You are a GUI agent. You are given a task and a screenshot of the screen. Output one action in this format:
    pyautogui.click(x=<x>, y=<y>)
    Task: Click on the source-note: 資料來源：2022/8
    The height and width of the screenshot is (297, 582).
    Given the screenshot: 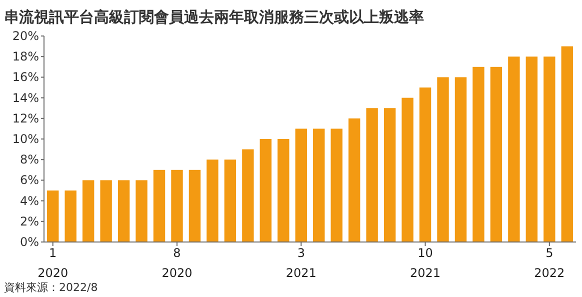 What is the action you would take?
    pyautogui.click(x=51, y=287)
    